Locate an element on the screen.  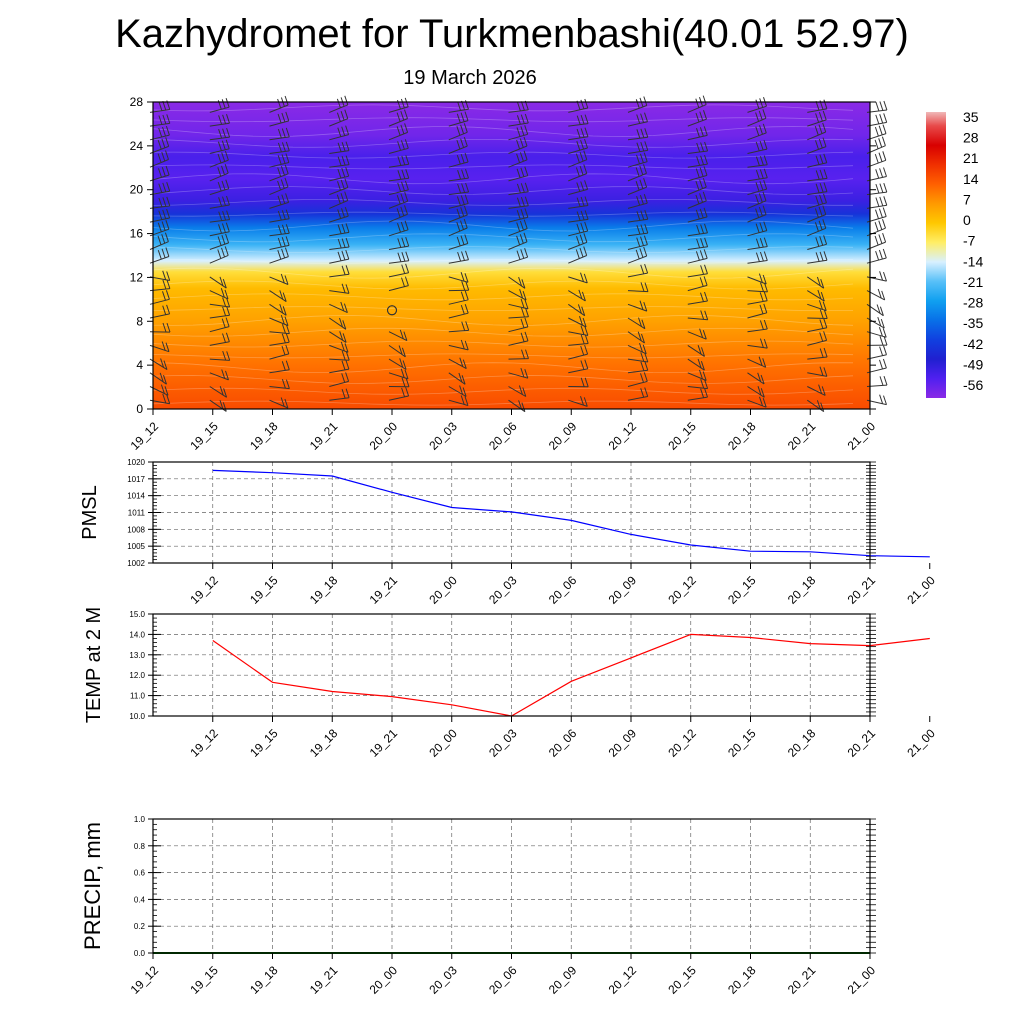
y-tick-label: 8 is located at coordinates (139, 321).